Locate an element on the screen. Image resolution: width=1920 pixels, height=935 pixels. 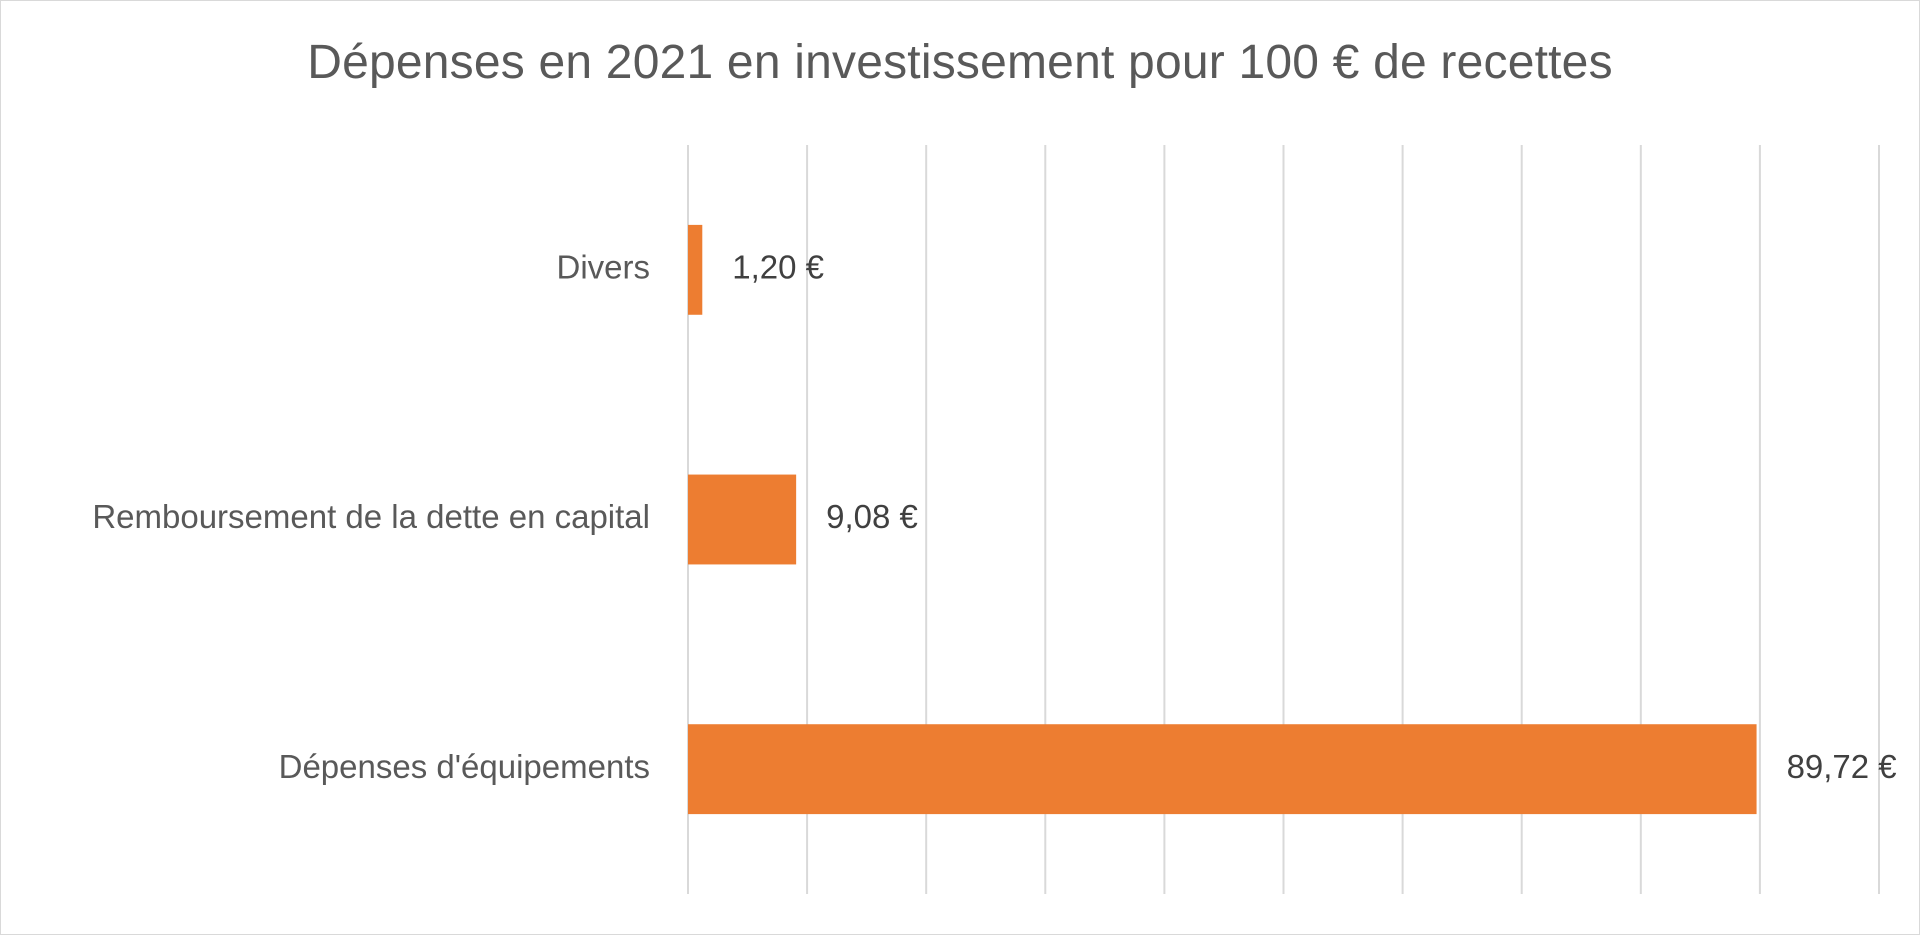
data-label: 89,72 € is located at coordinates (1842, 766).